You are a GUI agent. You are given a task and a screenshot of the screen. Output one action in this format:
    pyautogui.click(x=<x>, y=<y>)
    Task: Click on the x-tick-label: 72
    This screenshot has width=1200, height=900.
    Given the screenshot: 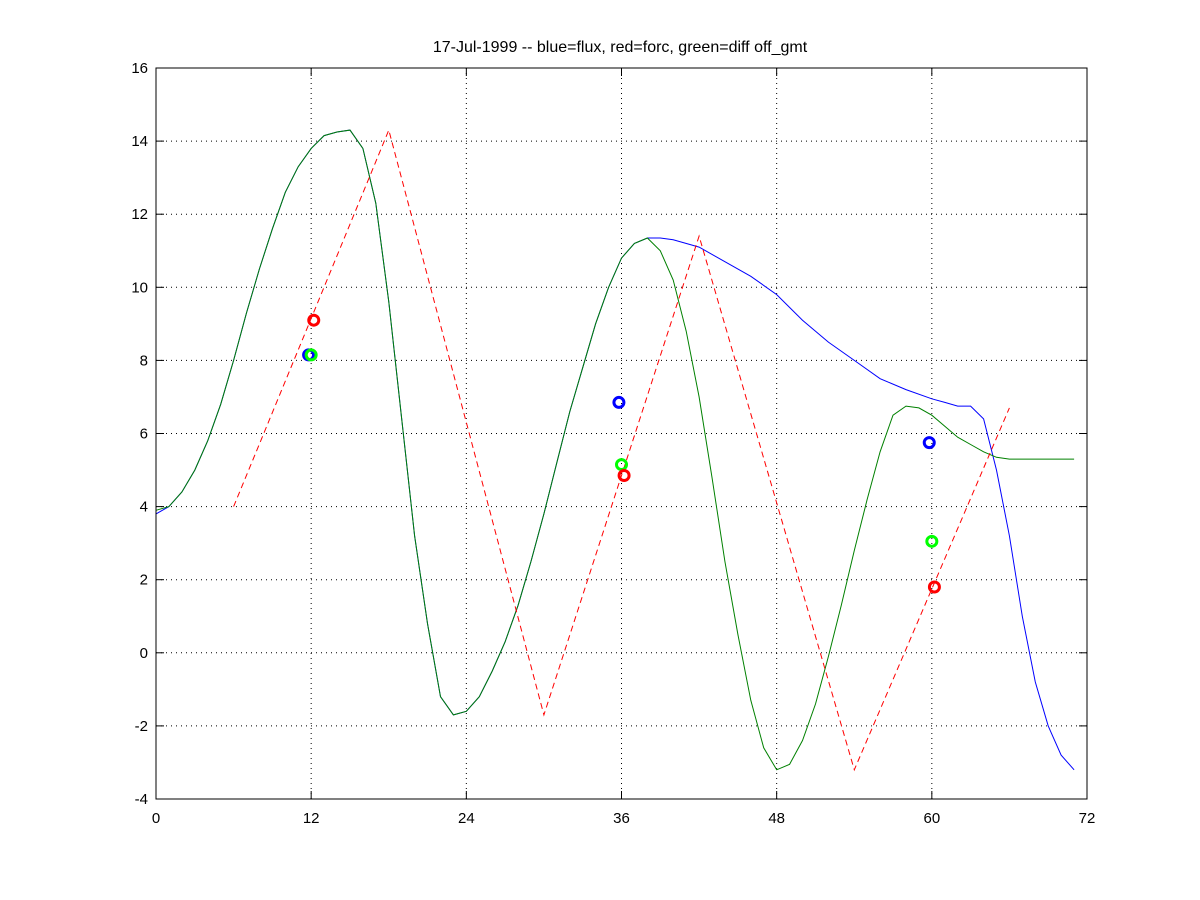 What is the action you would take?
    pyautogui.click(x=1087, y=818)
    